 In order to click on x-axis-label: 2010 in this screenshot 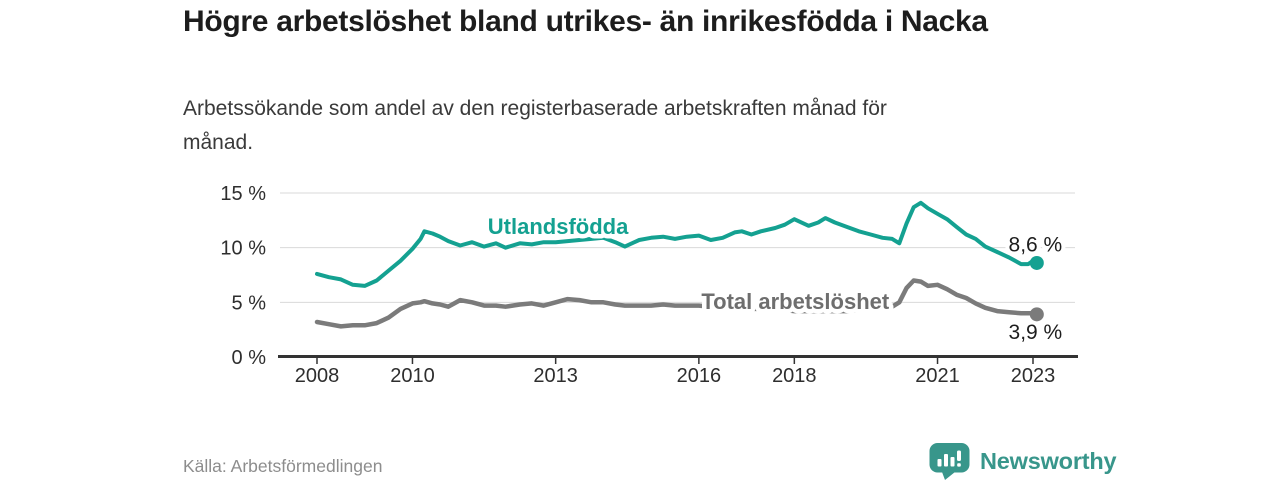, I will do `click(412, 376)`.